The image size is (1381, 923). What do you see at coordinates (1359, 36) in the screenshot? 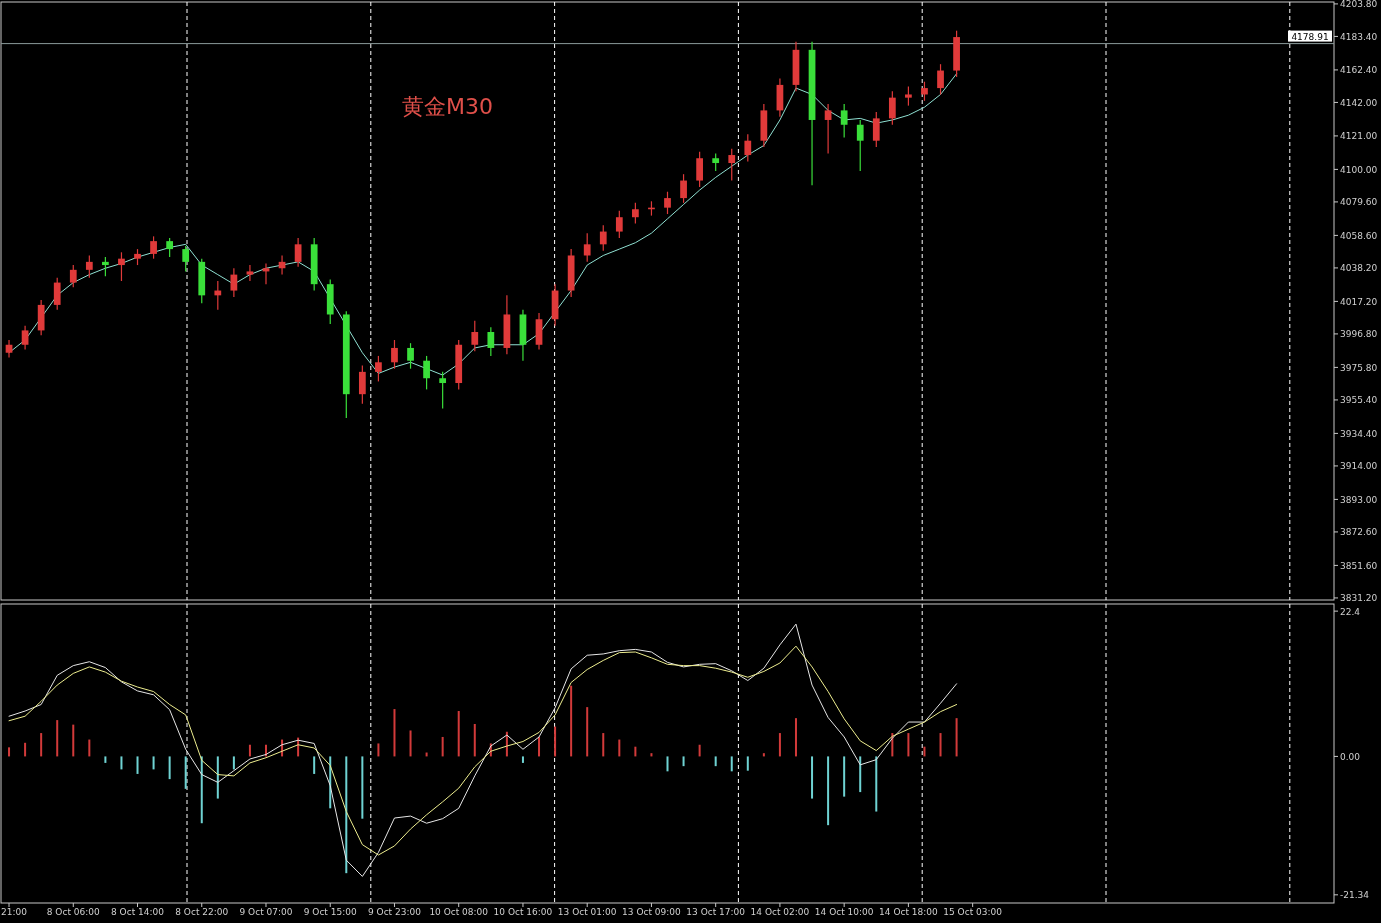
I see `y-tick-label: 4183.40` at bounding box center [1359, 36].